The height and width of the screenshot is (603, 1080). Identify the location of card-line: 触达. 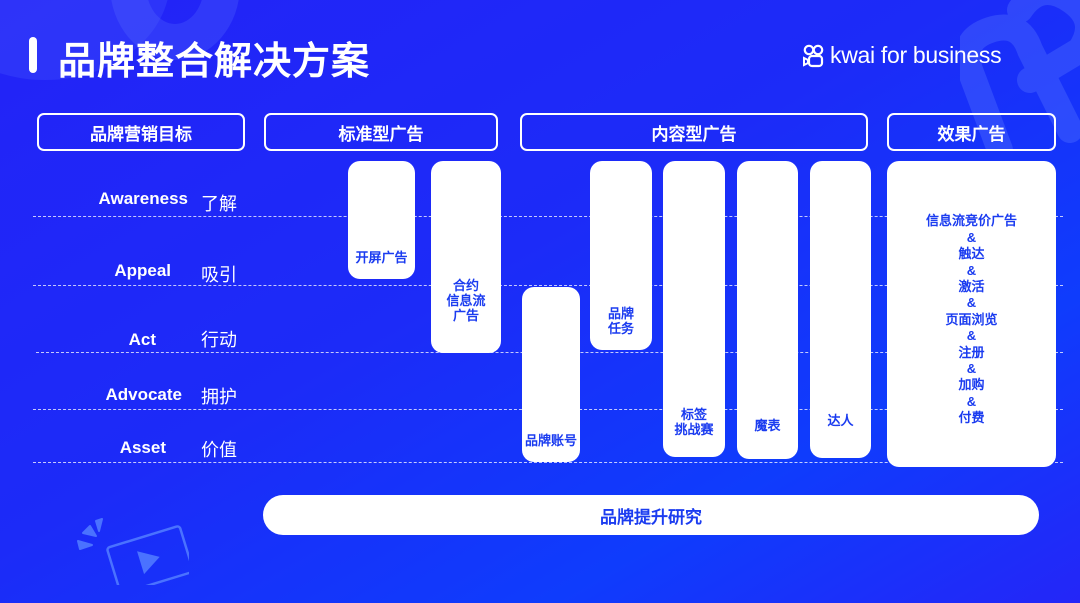
(971, 254).